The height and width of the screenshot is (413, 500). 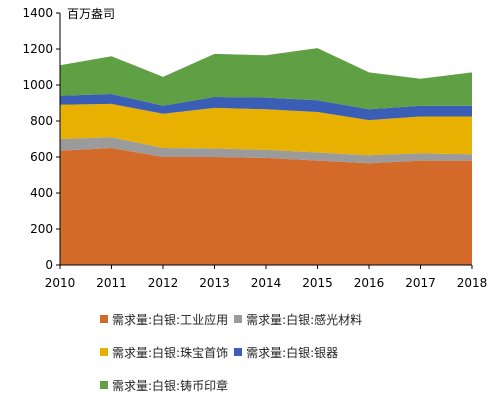 What do you see at coordinates (292, 352) in the screenshot?
I see `legend-label-silverware: 需求量:白银:银器` at bounding box center [292, 352].